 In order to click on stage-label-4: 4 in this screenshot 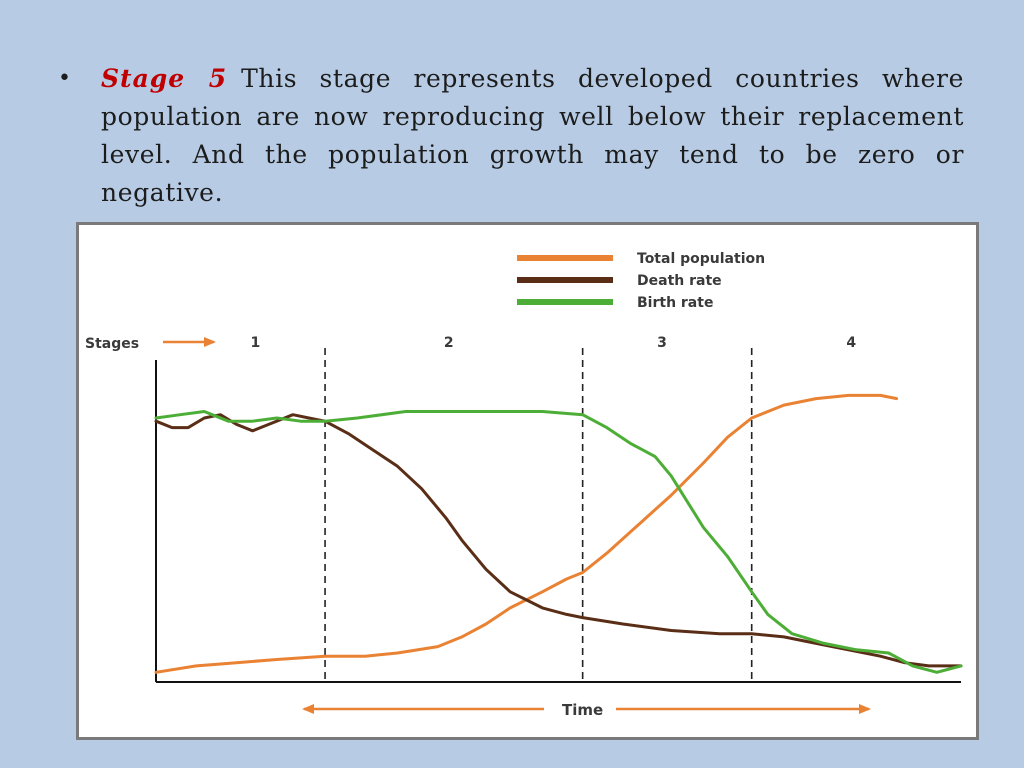, I will do `click(851, 343)`.